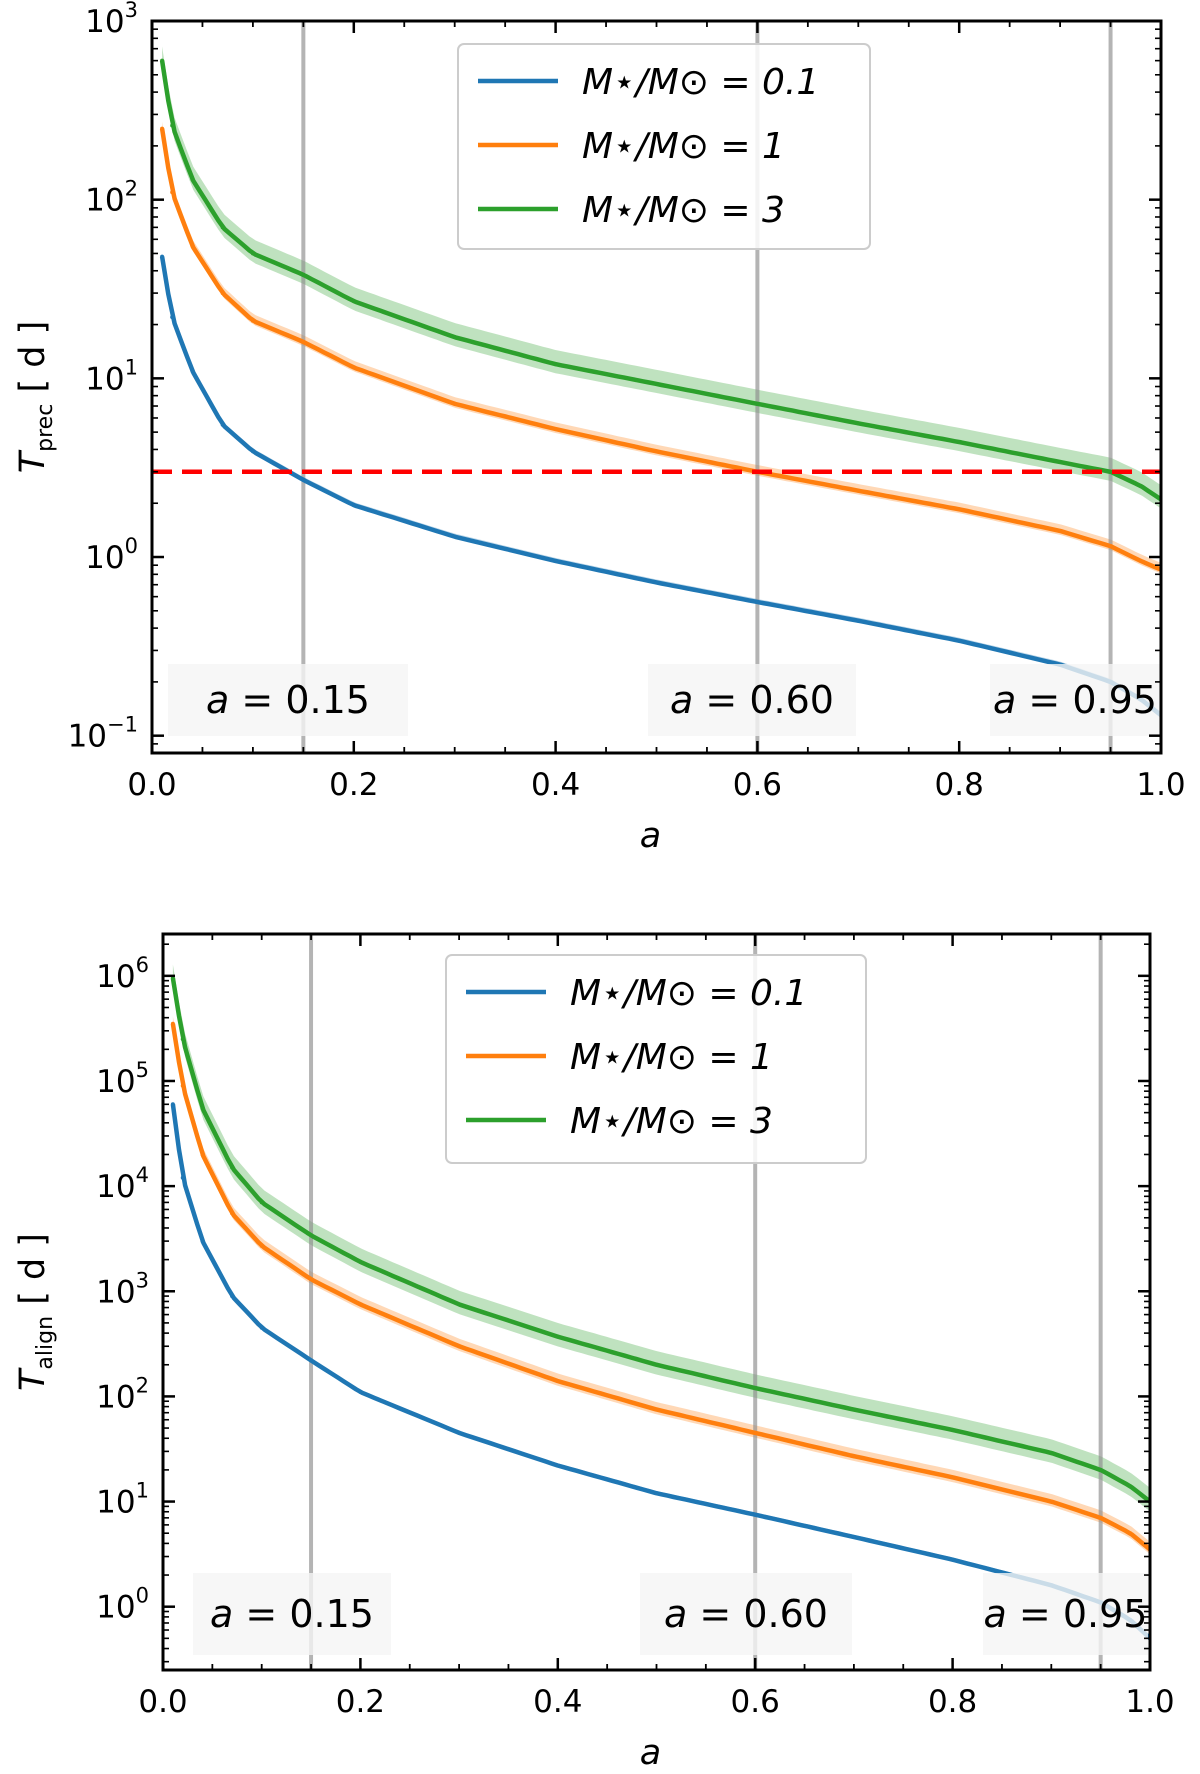 Image resolution: width=1200 pixels, height=1774 pixels. What do you see at coordinates (671, 1057) in the screenshot?
I see `legend-label-1: M⋆/M⊙ = 1` at bounding box center [671, 1057].